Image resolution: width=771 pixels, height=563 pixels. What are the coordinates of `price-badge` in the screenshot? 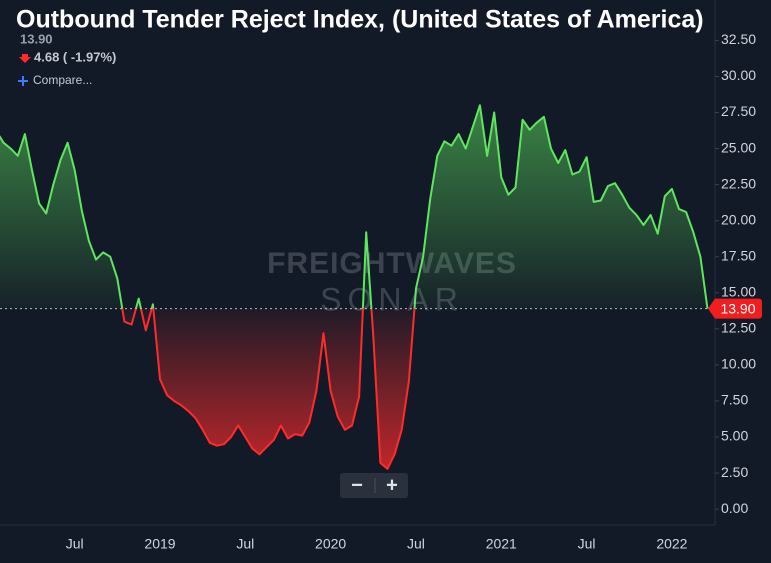 It's located at (735, 308).